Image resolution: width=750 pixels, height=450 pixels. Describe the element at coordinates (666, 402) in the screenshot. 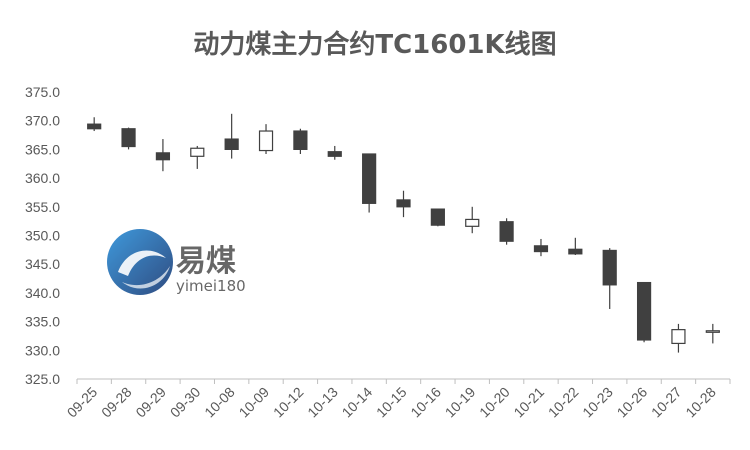

I see `x-tick-label: 10-27` at that location.